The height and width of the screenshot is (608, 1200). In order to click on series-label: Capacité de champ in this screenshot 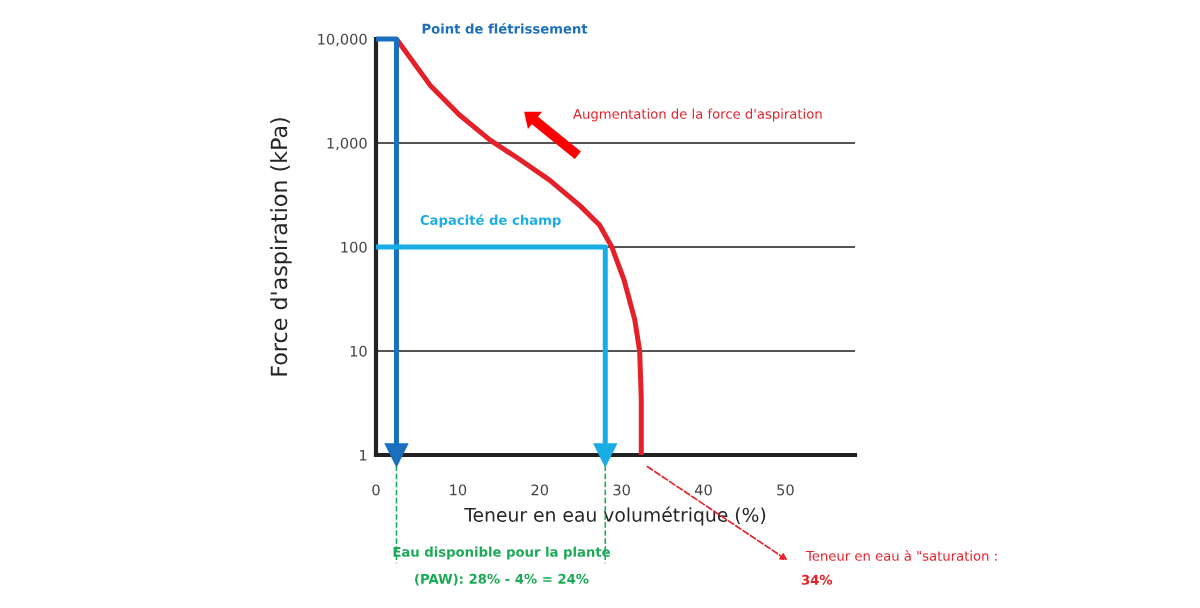, I will do `click(490, 221)`.